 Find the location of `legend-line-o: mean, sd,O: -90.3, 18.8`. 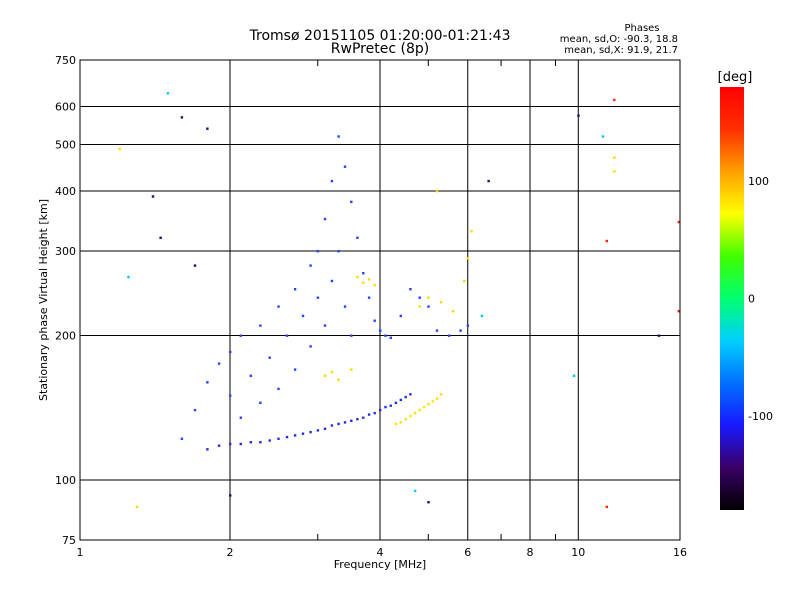

legend-line-o: mean, sd,O: -90.3, 18.8 is located at coordinates (619, 39).